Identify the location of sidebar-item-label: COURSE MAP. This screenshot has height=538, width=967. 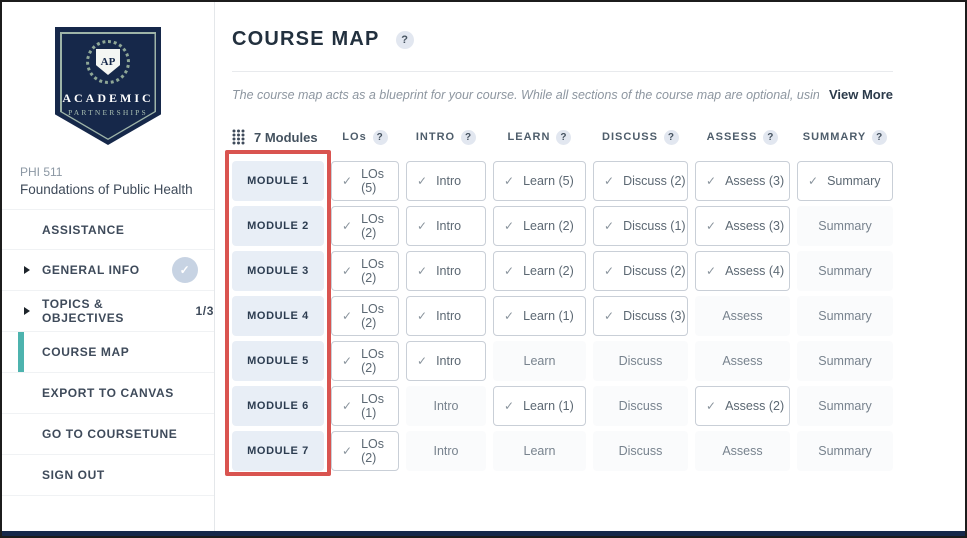
(86, 352).